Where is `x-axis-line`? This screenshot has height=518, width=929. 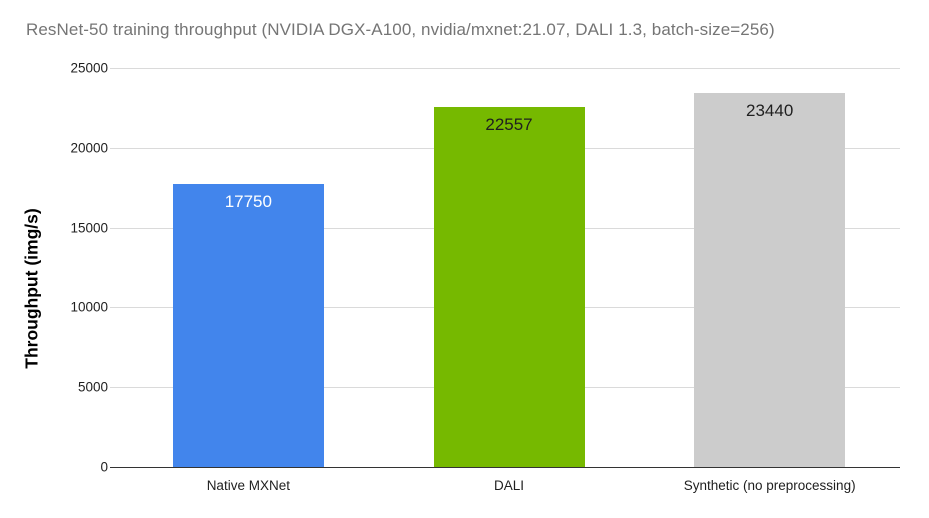 x-axis-line is located at coordinates (509, 467).